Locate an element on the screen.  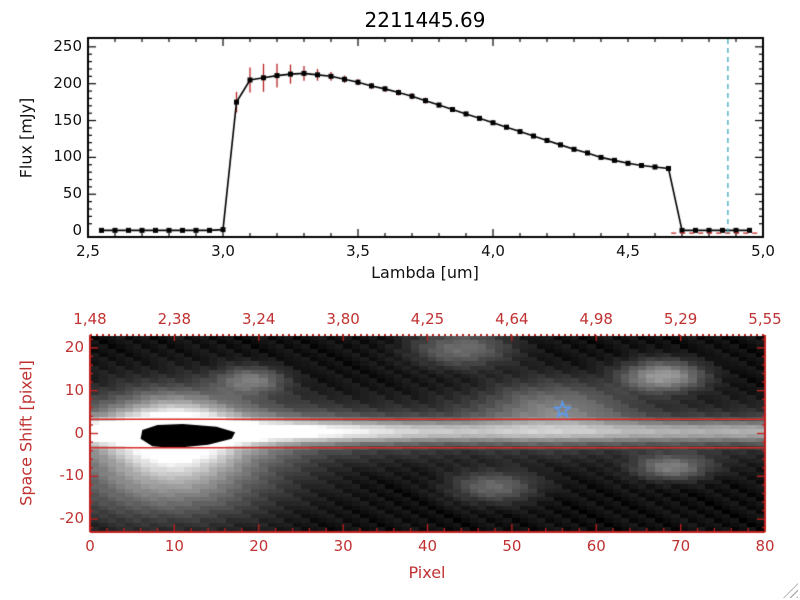
pixel-axis-label: Pixel is located at coordinates (427, 572).